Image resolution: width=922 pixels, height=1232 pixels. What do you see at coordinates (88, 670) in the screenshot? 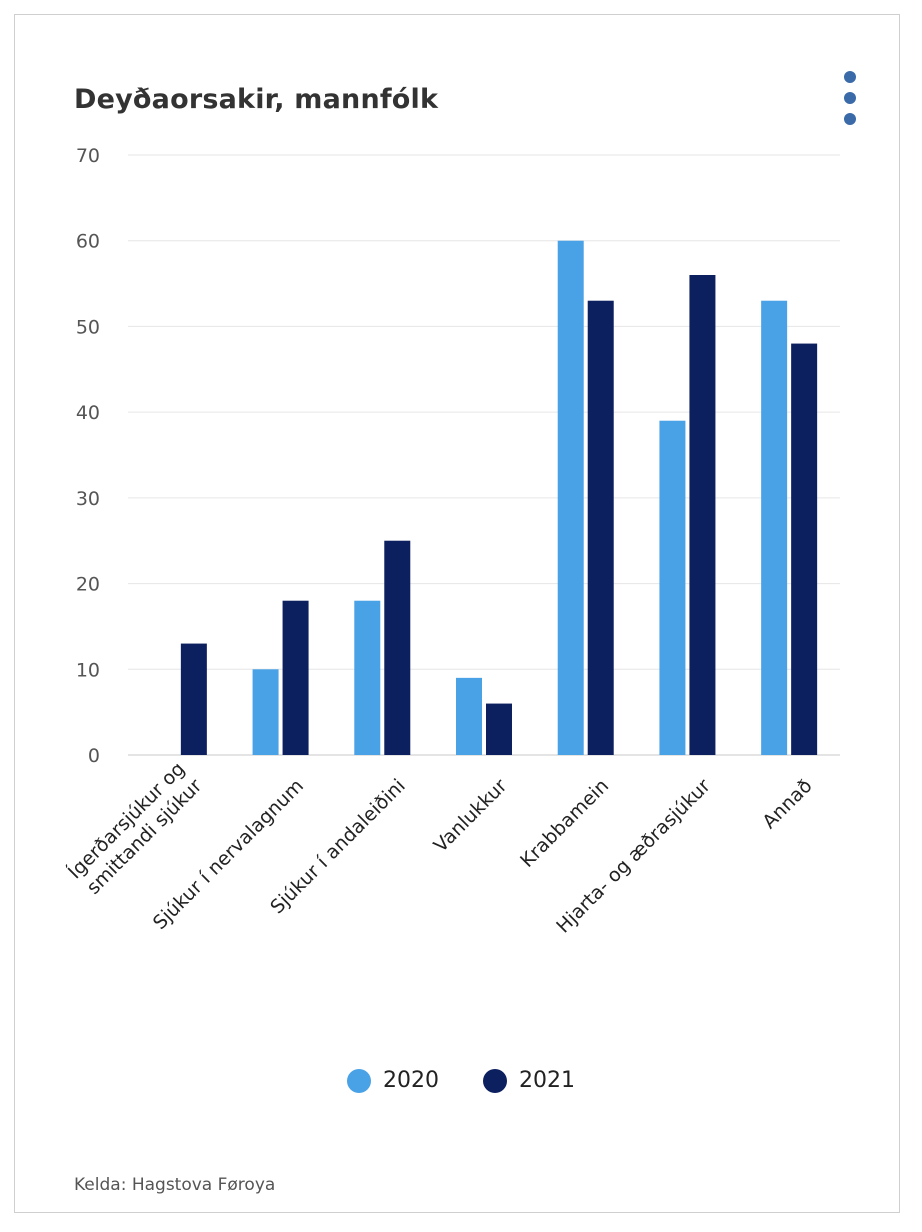
I see `y-tick-label: 10` at bounding box center [88, 670].